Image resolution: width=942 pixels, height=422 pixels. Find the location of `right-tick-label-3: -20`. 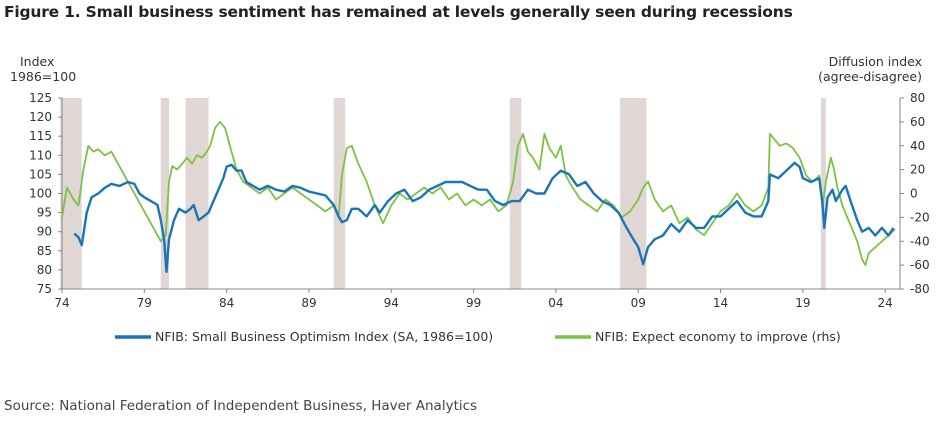

right-tick-label-3: -20 is located at coordinates (920, 217).